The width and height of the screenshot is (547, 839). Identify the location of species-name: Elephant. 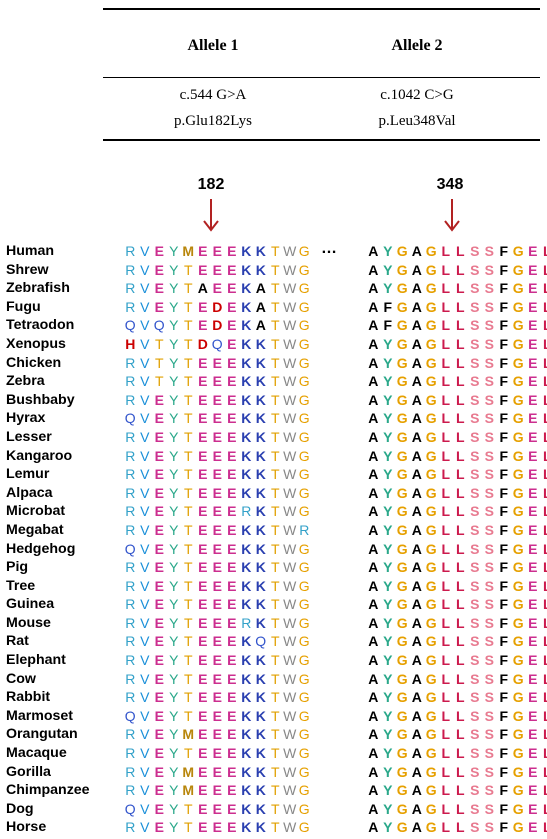
(36, 660).